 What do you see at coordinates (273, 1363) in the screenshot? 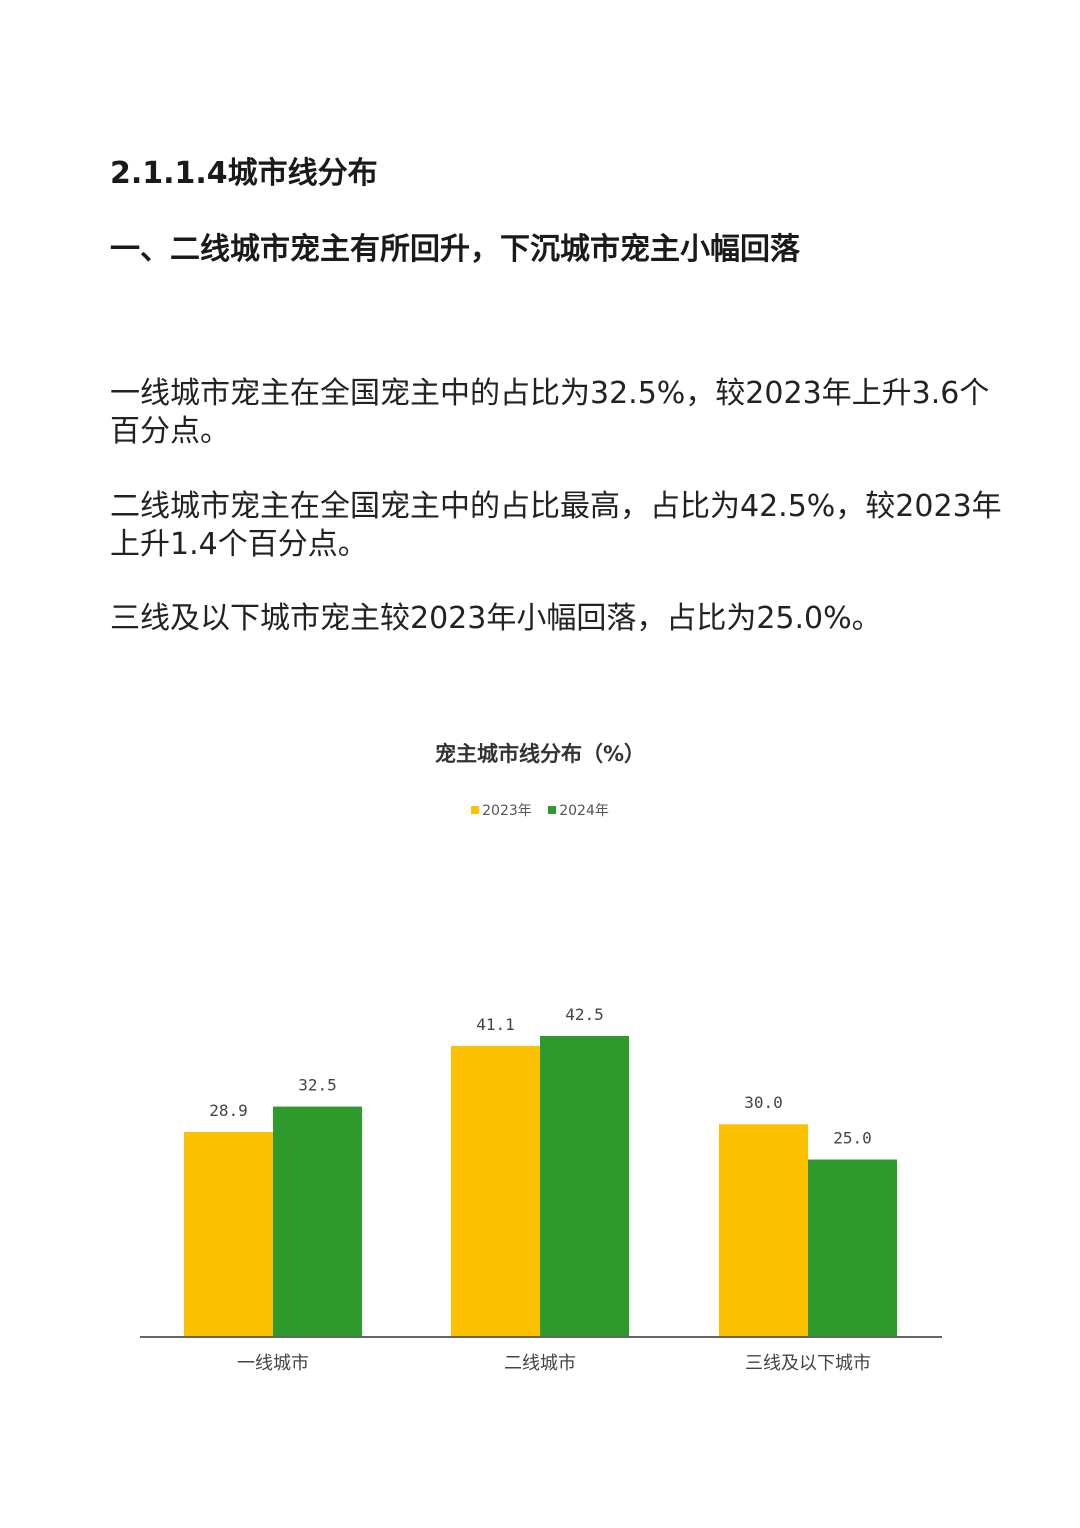
I see `x-tick-label-0: 一线城市` at bounding box center [273, 1363].